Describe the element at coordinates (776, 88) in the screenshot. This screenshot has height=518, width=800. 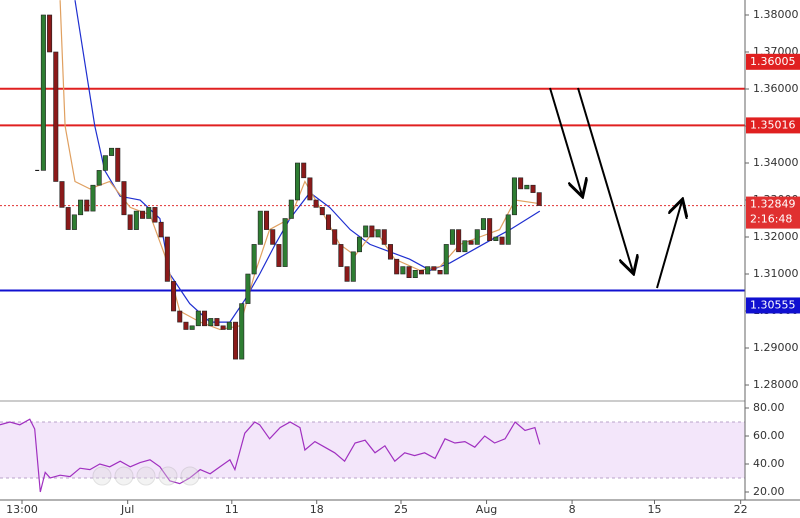
I see `y-tick-label: 1.36000` at that location.